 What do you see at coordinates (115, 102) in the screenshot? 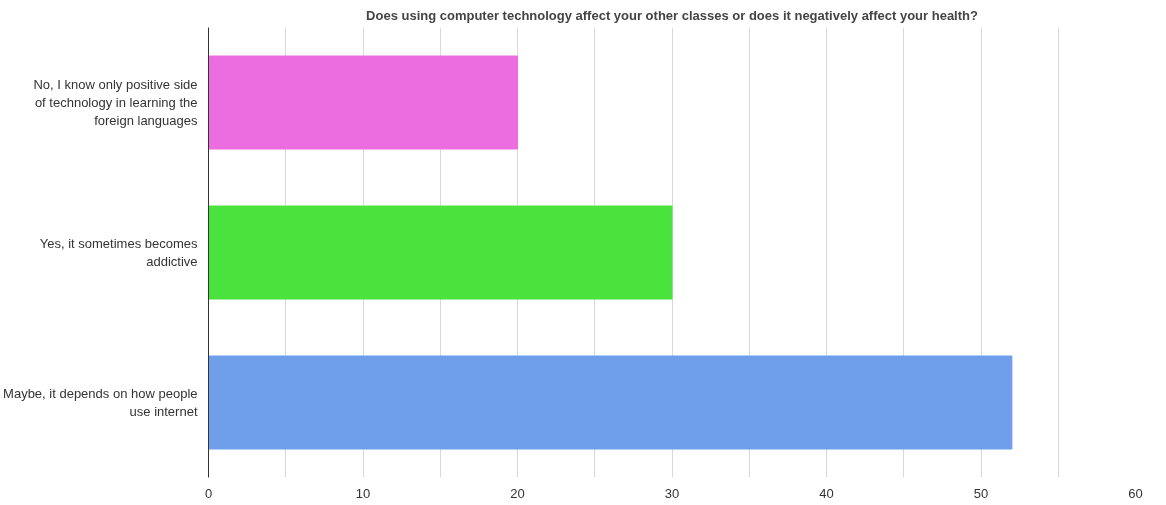
I see `y-tick-label: No, I know only positive side of technology in learning the foreign languages` at bounding box center [115, 102].